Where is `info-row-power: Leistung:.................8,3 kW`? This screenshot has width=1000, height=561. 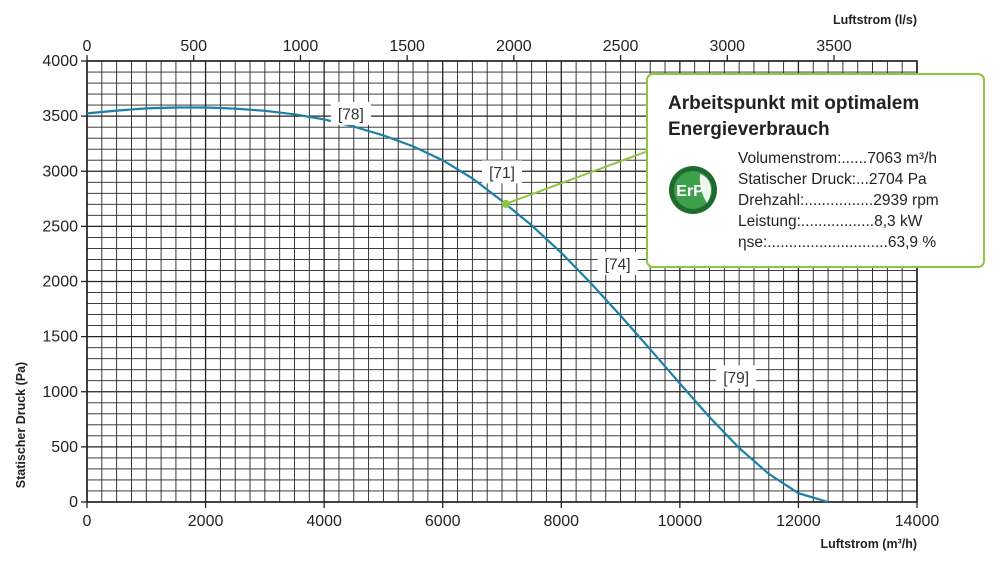 info-row-power: Leistung:.................8,3 kW is located at coordinates (830, 221).